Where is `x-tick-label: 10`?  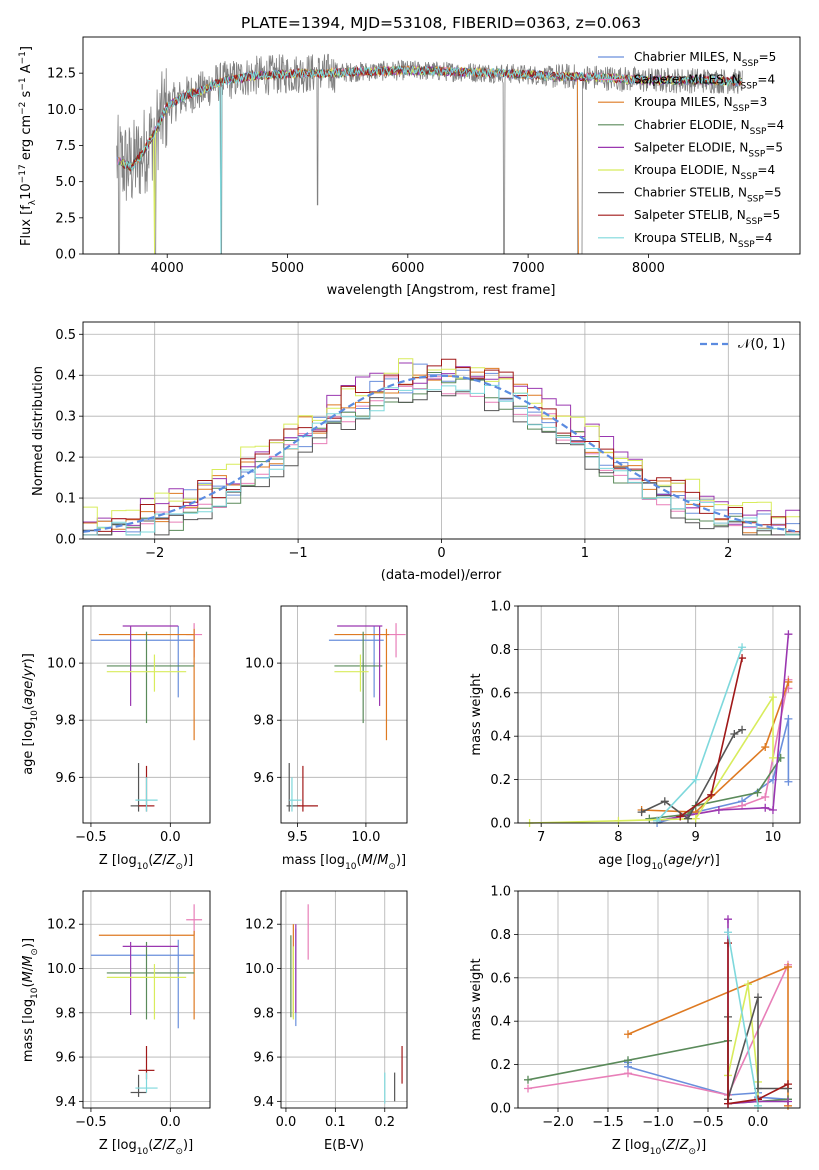 x-tick-label: 10 is located at coordinates (773, 837).